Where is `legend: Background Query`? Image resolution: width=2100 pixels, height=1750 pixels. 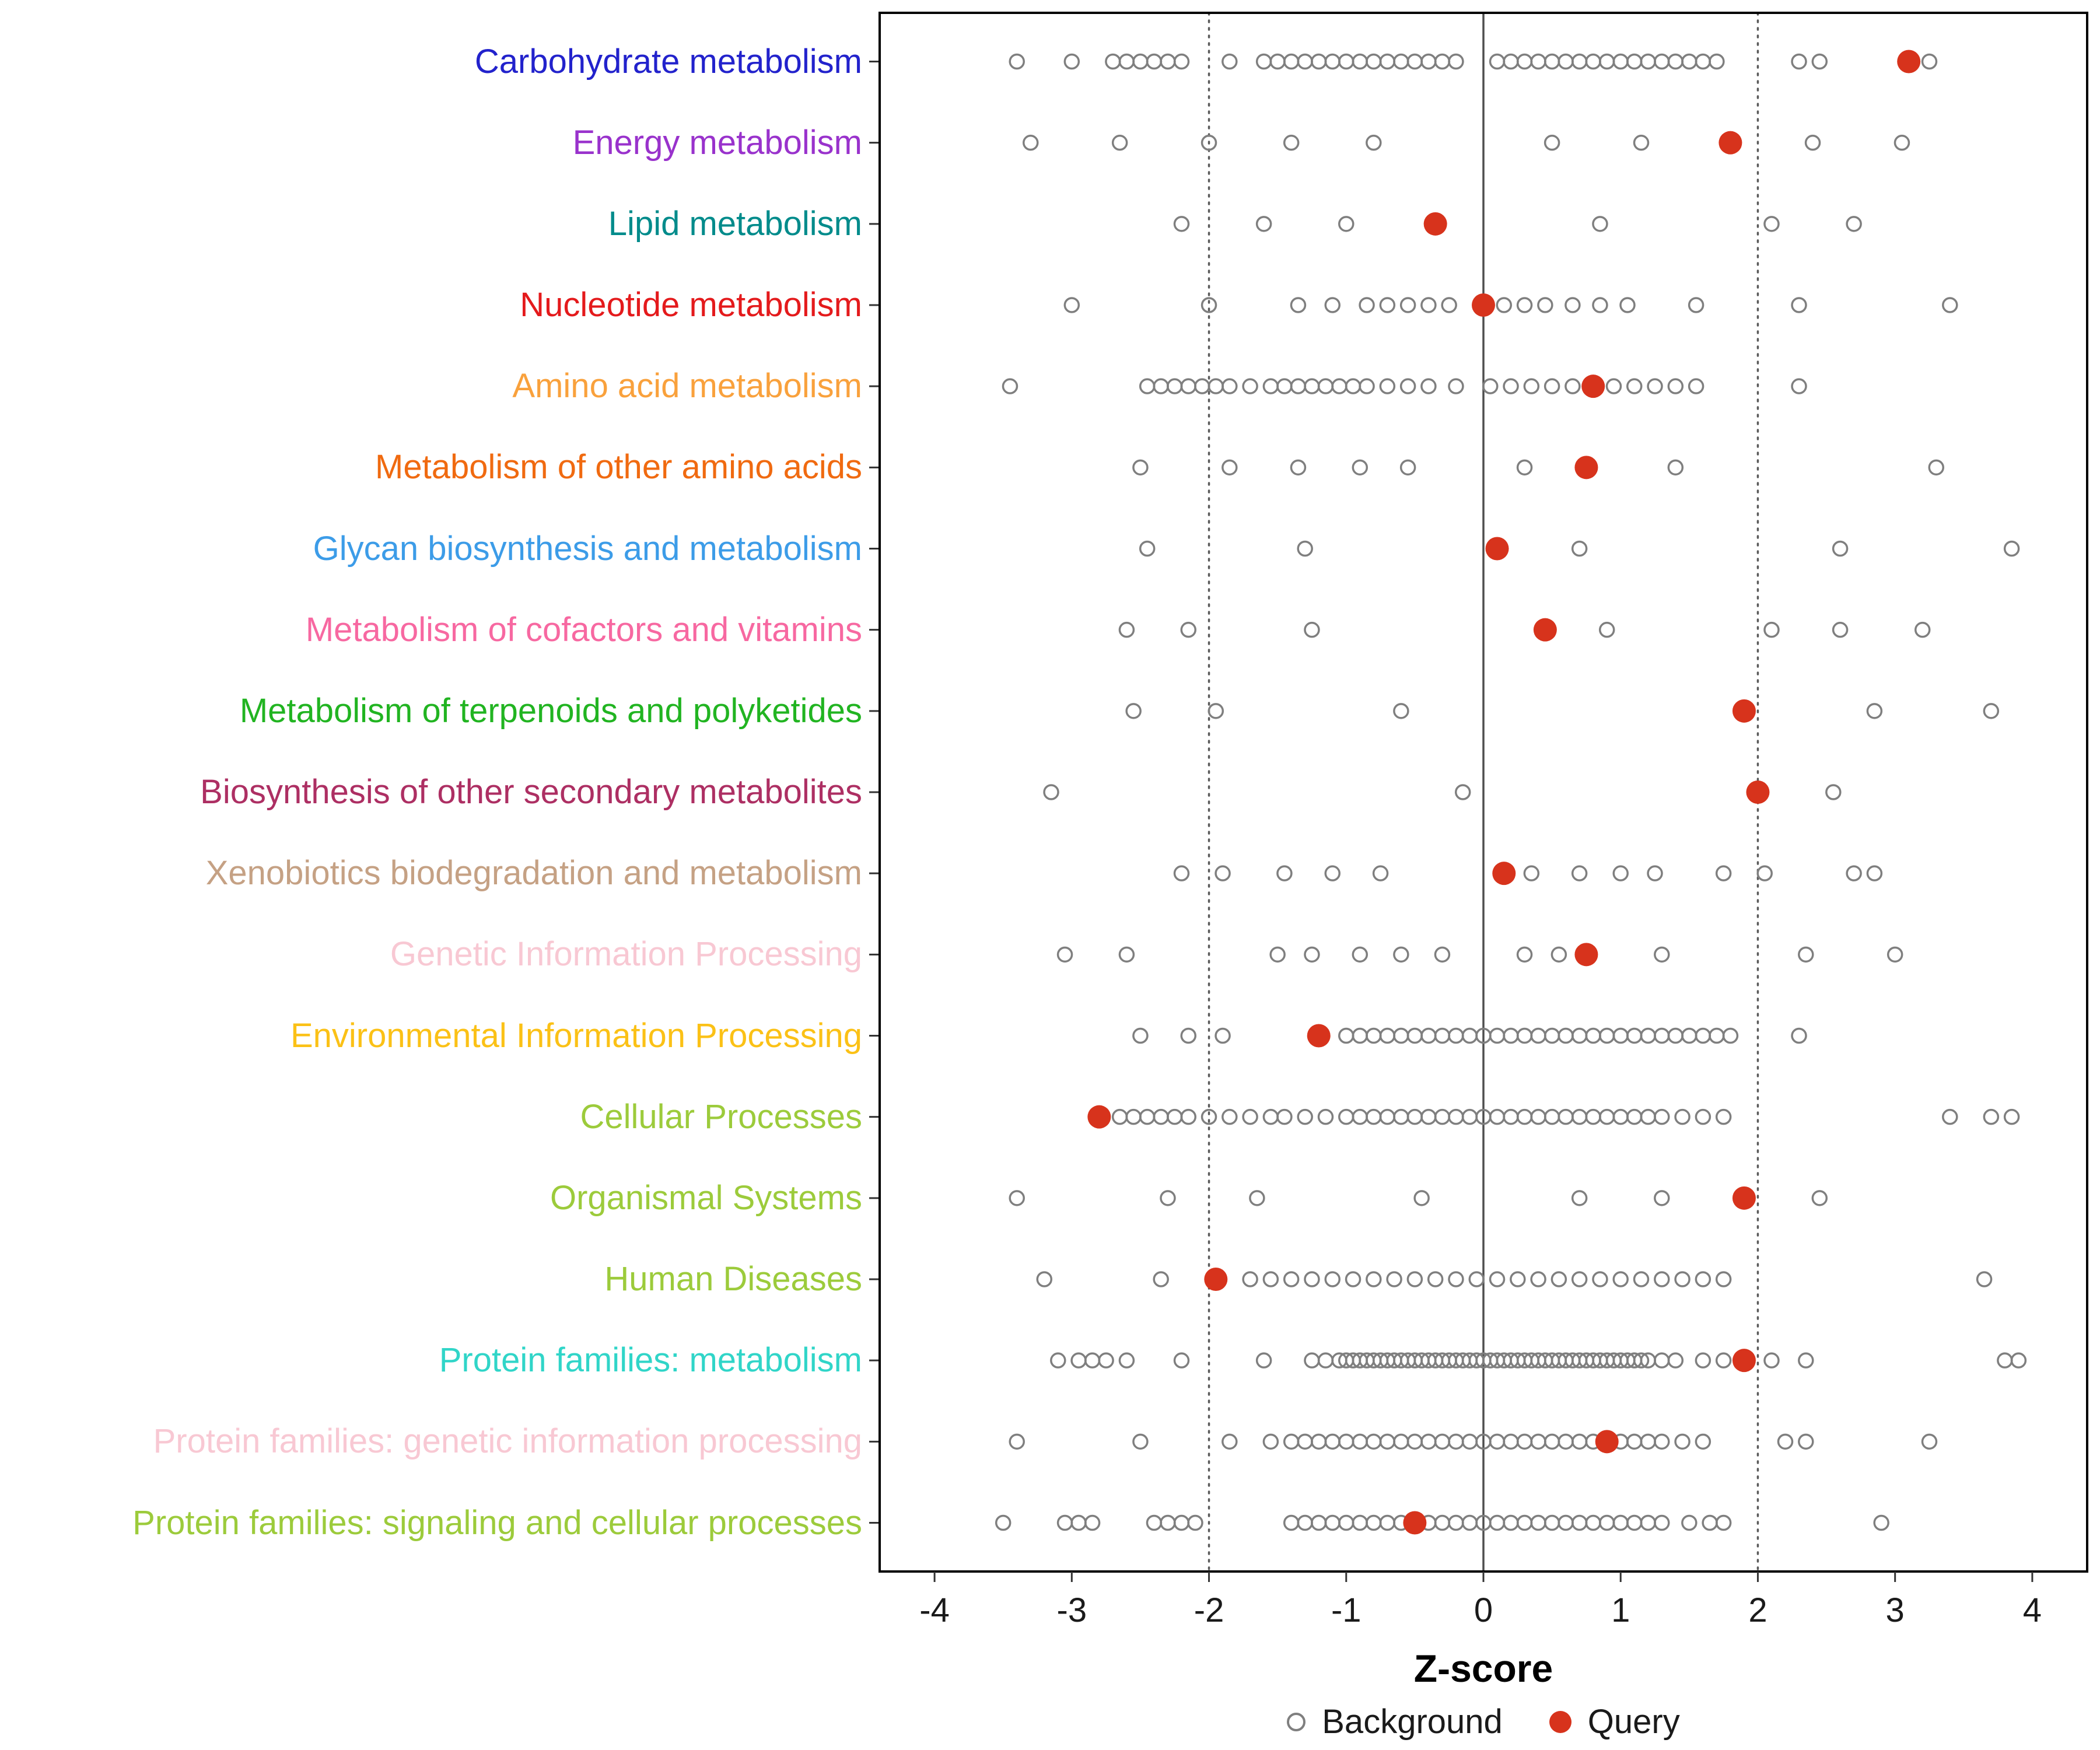
legend: Background Query is located at coordinates (1483, 1721).